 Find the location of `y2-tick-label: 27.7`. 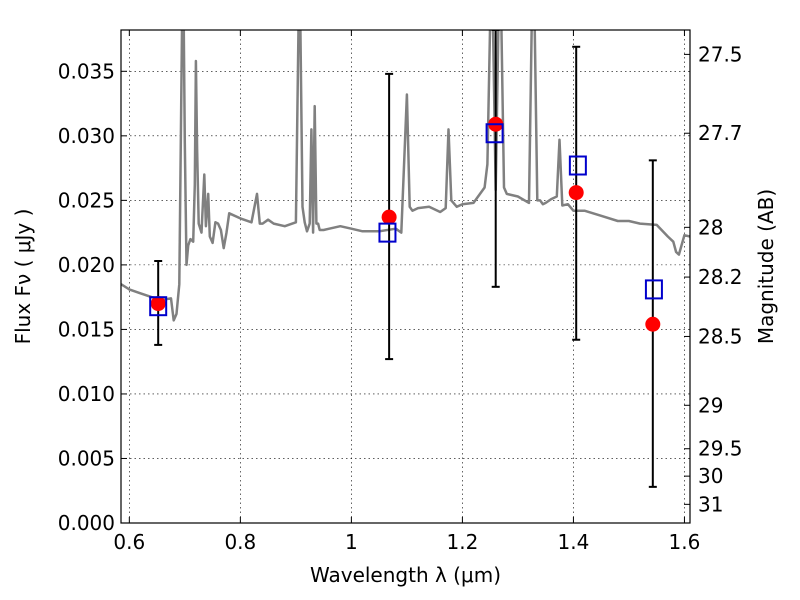

y2-tick-label: 27.7 is located at coordinates (720, 133).